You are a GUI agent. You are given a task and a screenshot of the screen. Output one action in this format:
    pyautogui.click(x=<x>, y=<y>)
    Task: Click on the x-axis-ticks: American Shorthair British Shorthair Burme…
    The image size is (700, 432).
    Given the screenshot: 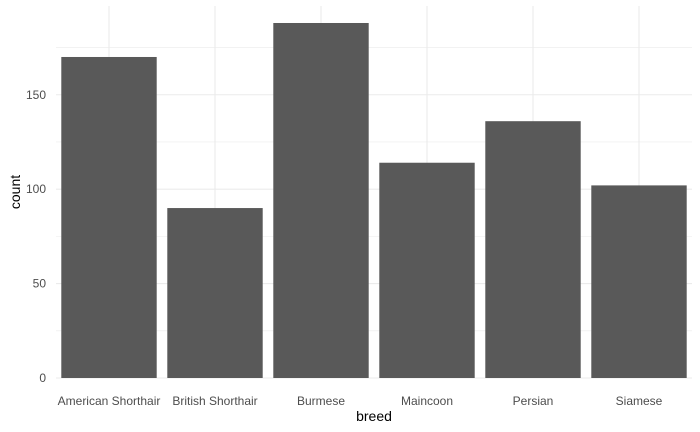 What is the action you would take?
    pyautogui.click(x=360, y=401)
    